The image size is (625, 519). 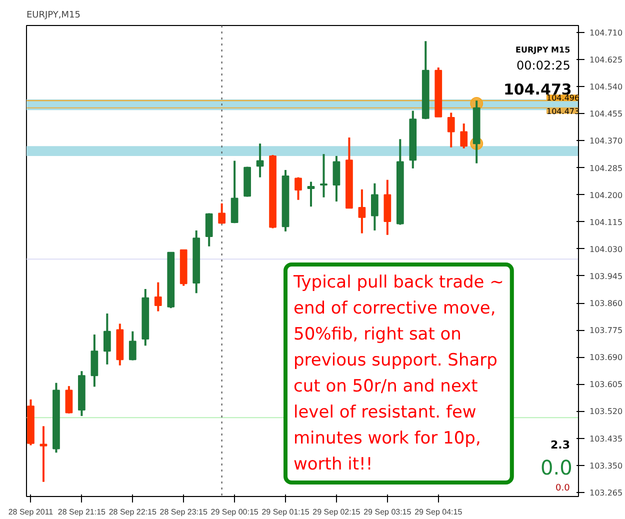 What do you see at coordinates (606, 114) in the screenshot?
I see `y-tick-label: 104.455` at bounding box center [606, 114].